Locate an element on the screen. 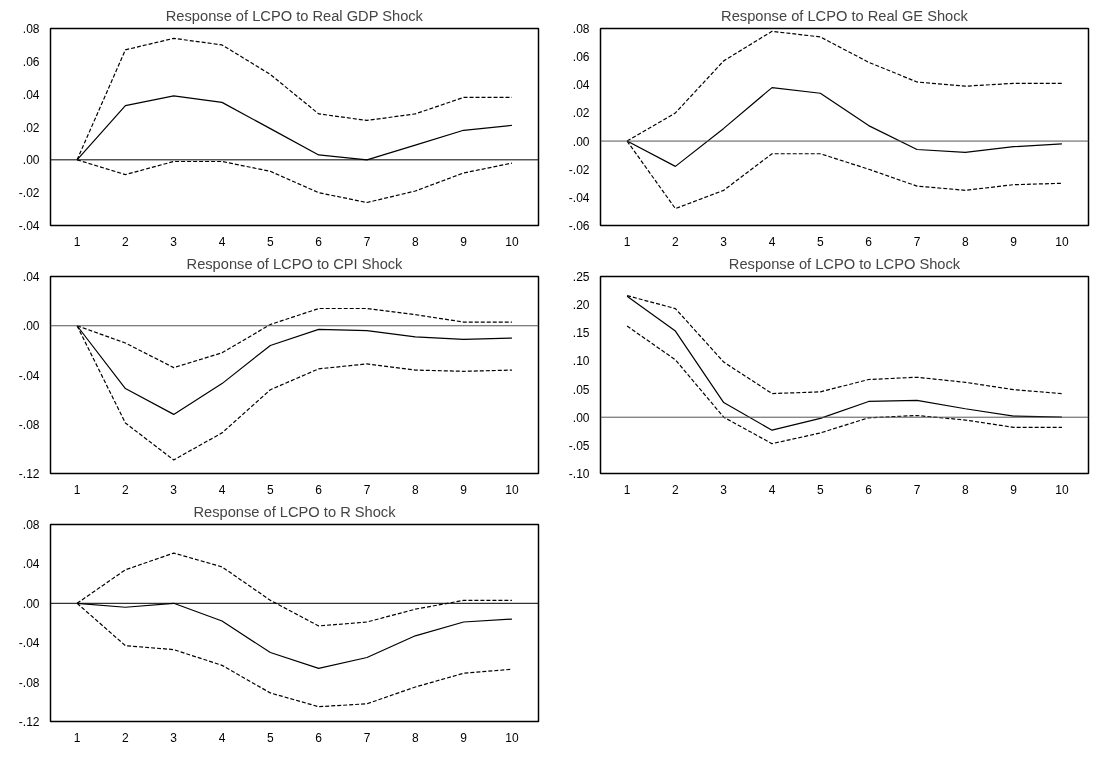 This screenshot has width=1114, height=760. chart-title: Response of LCPO to R Shock is located at coordinates (295, 511).